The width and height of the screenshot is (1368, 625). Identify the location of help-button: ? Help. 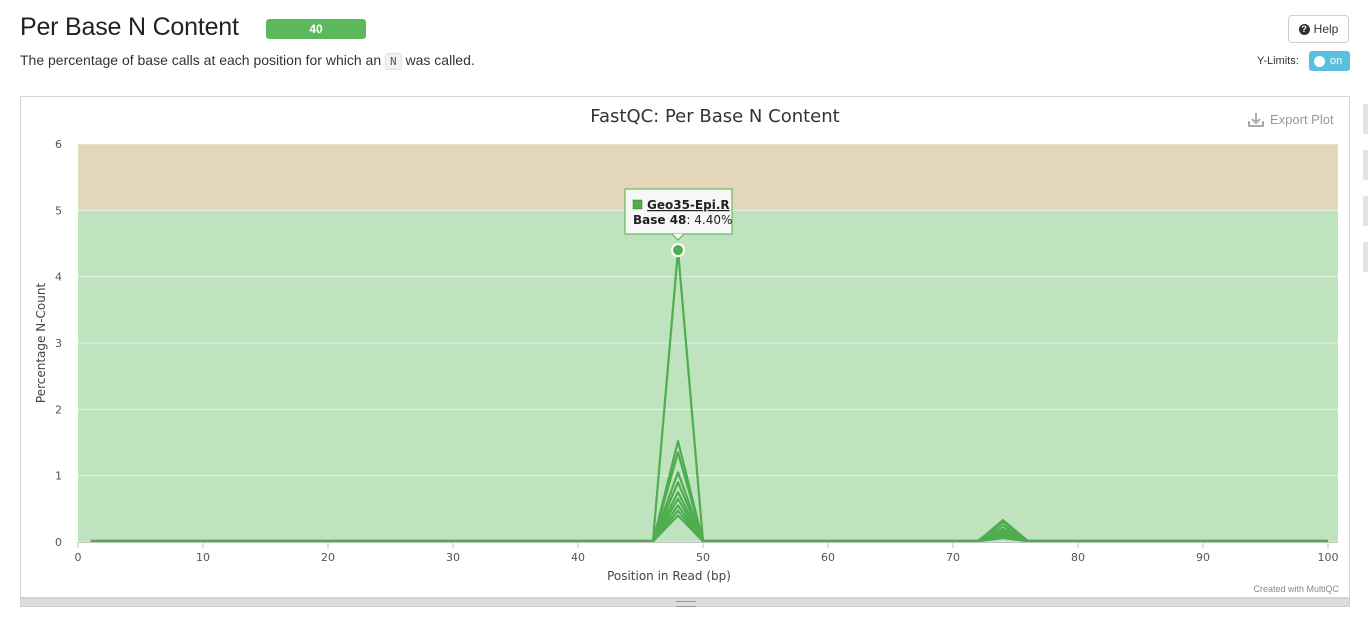
(1318, 29).